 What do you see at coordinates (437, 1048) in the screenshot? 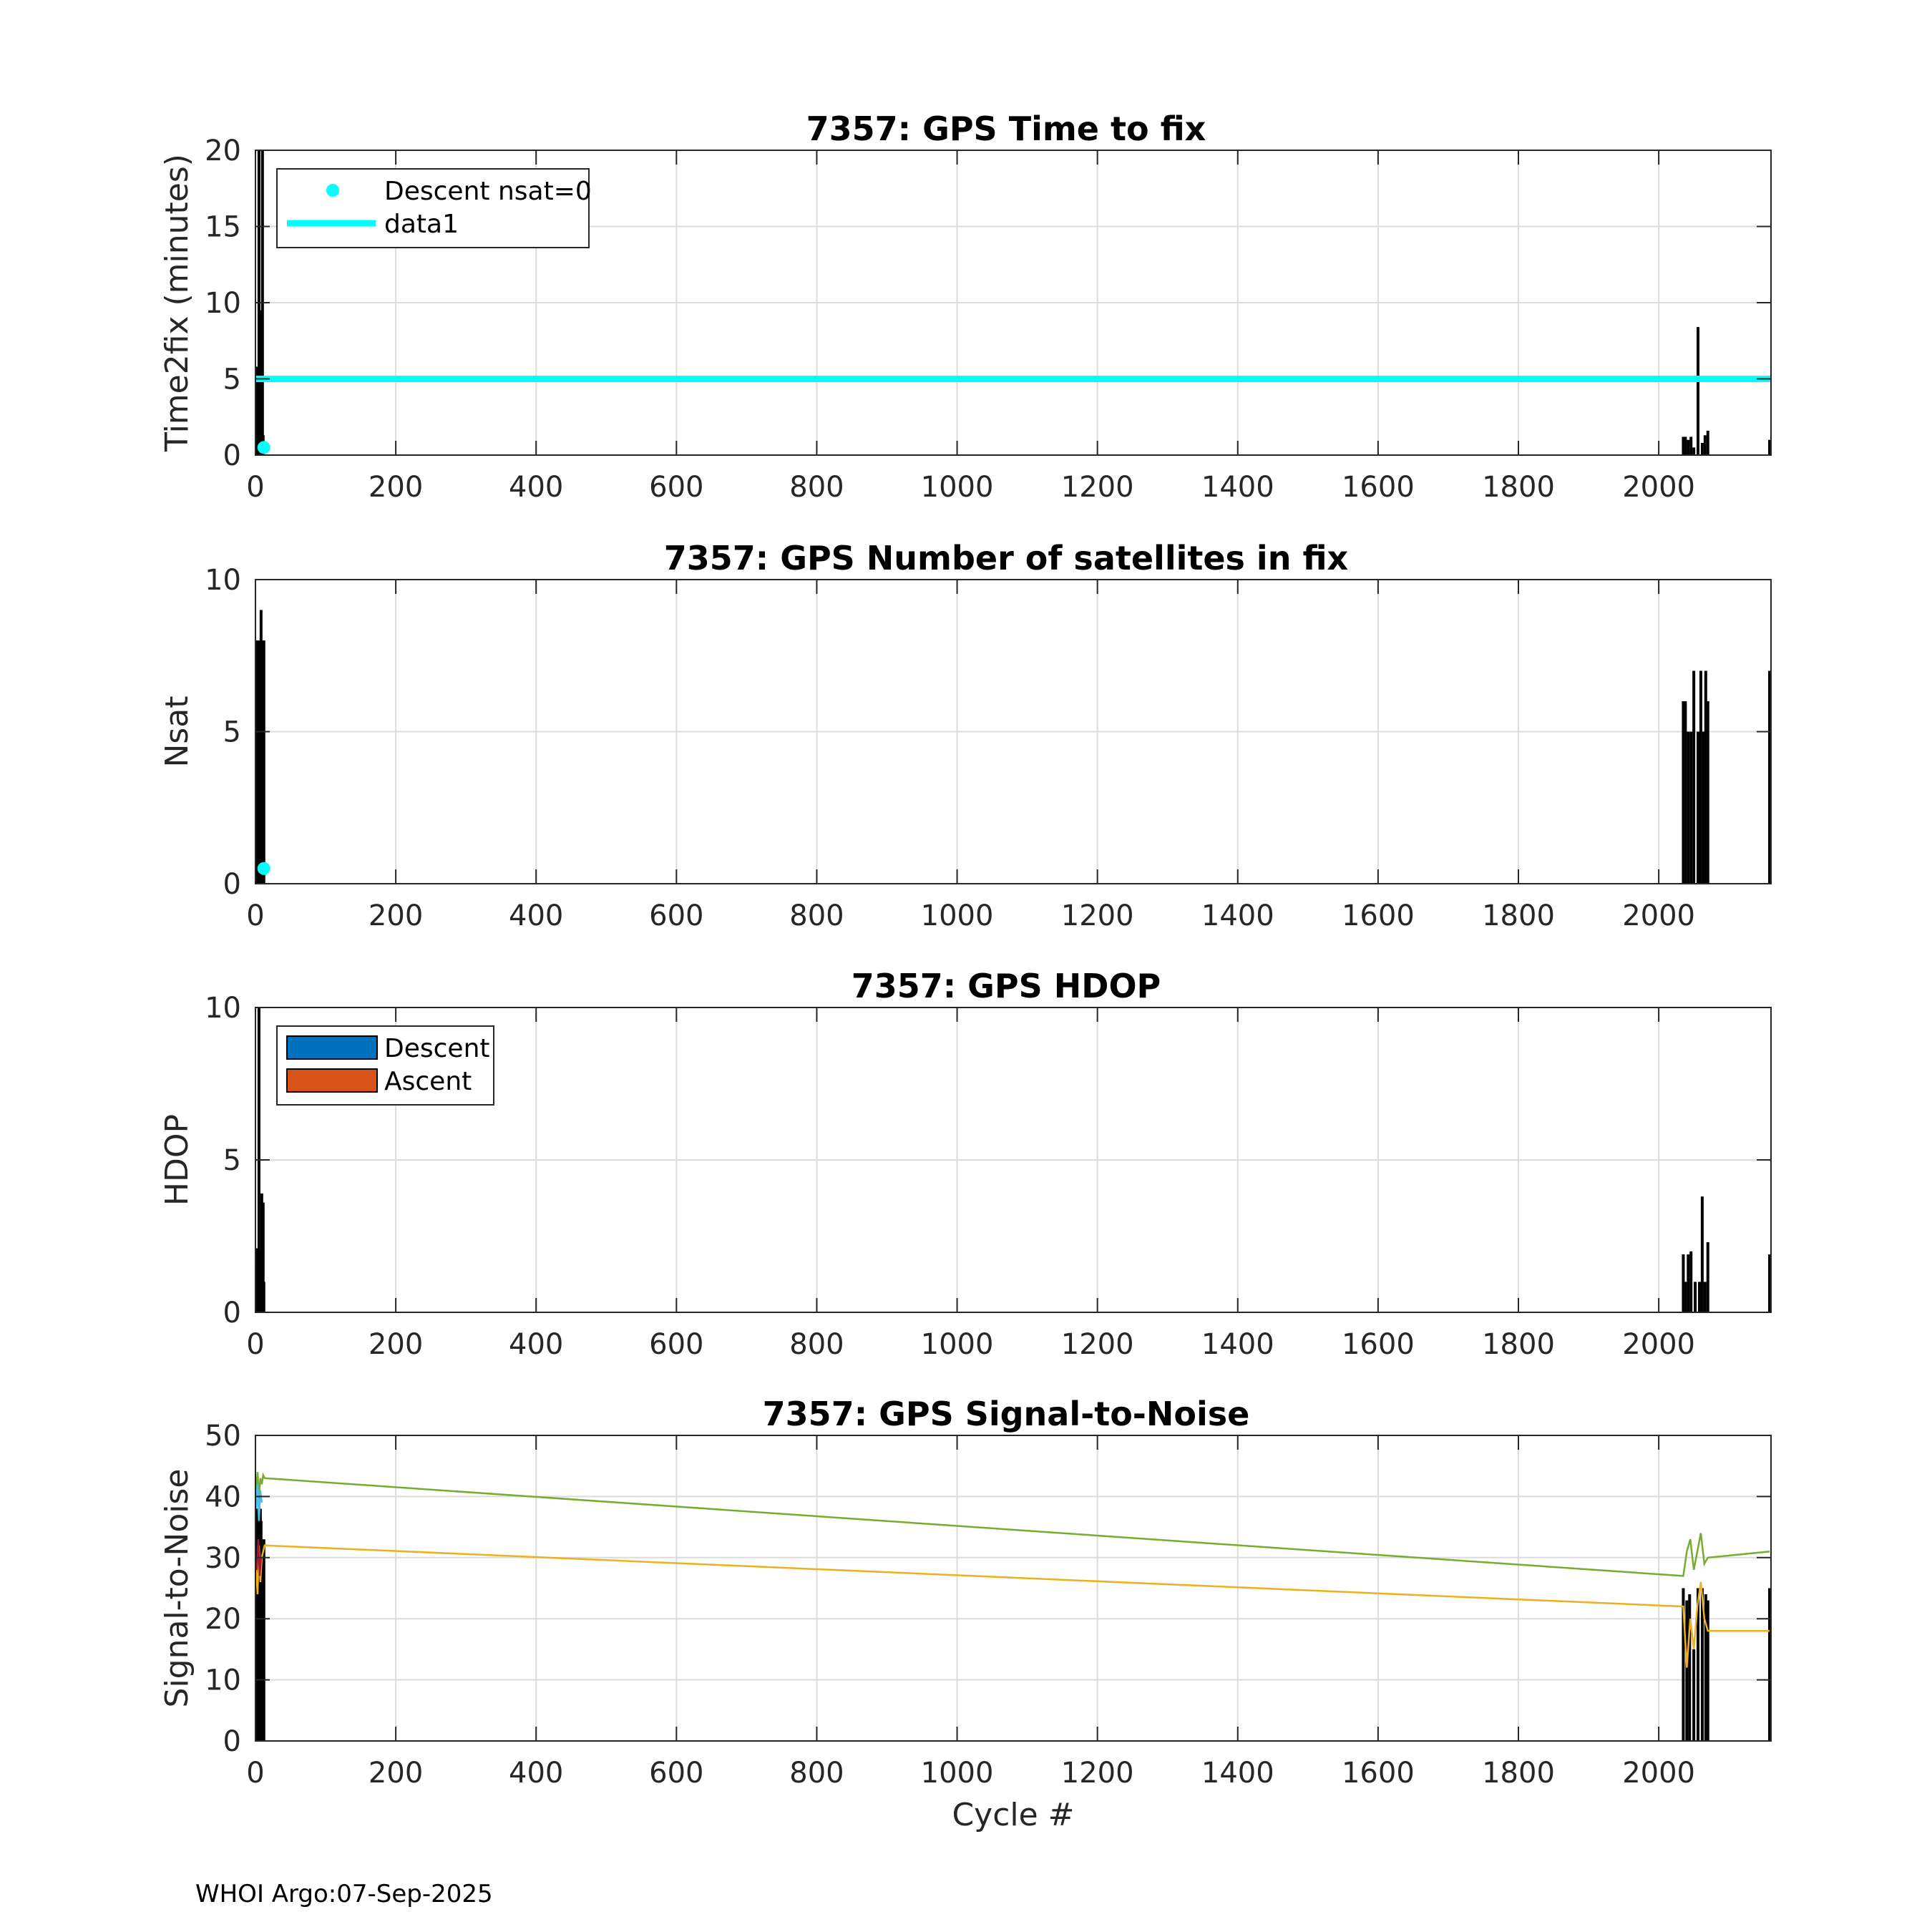
I see `legend-label: Descent` at bounding box center [437, 1048].